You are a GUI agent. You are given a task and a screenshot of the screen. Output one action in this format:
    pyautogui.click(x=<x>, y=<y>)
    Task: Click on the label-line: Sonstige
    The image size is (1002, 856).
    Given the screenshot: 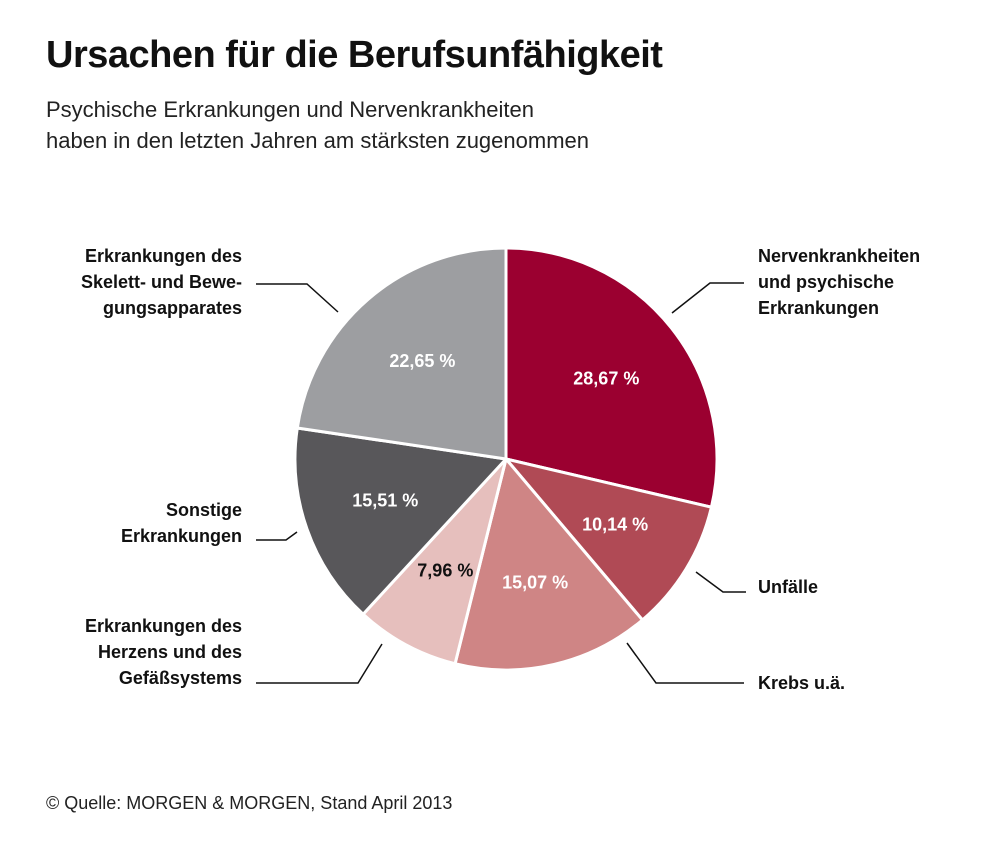 What is the action you would take?
    pyautogui.click(x=203, y=510)
    